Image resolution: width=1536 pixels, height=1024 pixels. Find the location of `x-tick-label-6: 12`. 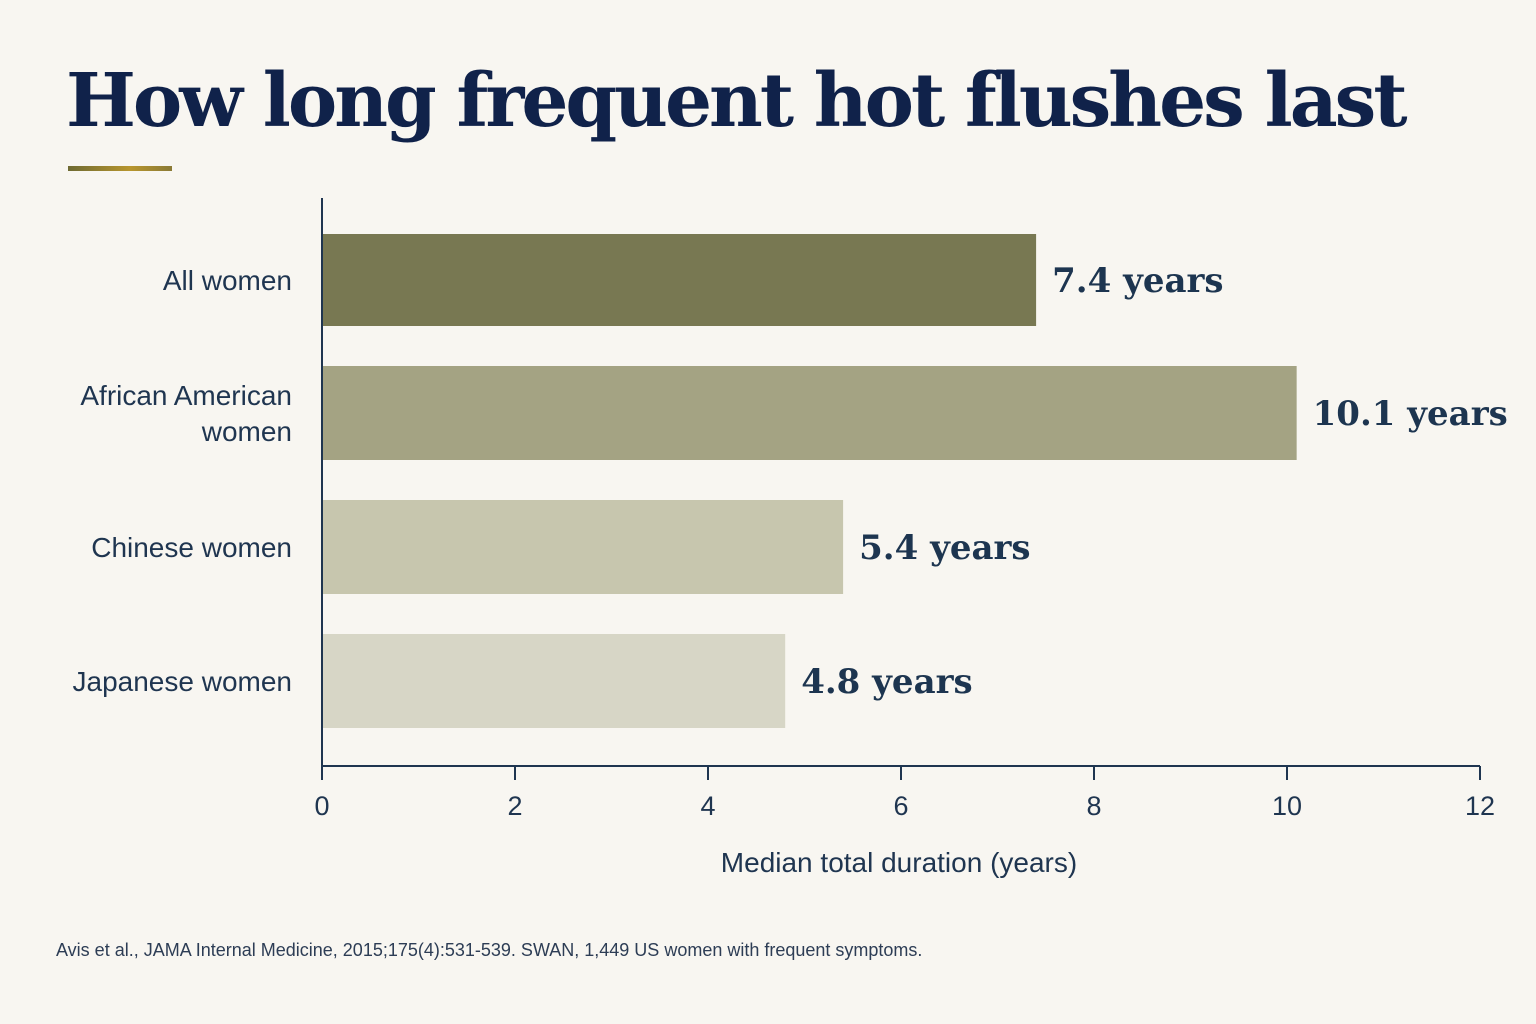

x-tick-label-6: 12 is located at coordinates (1480, 806).